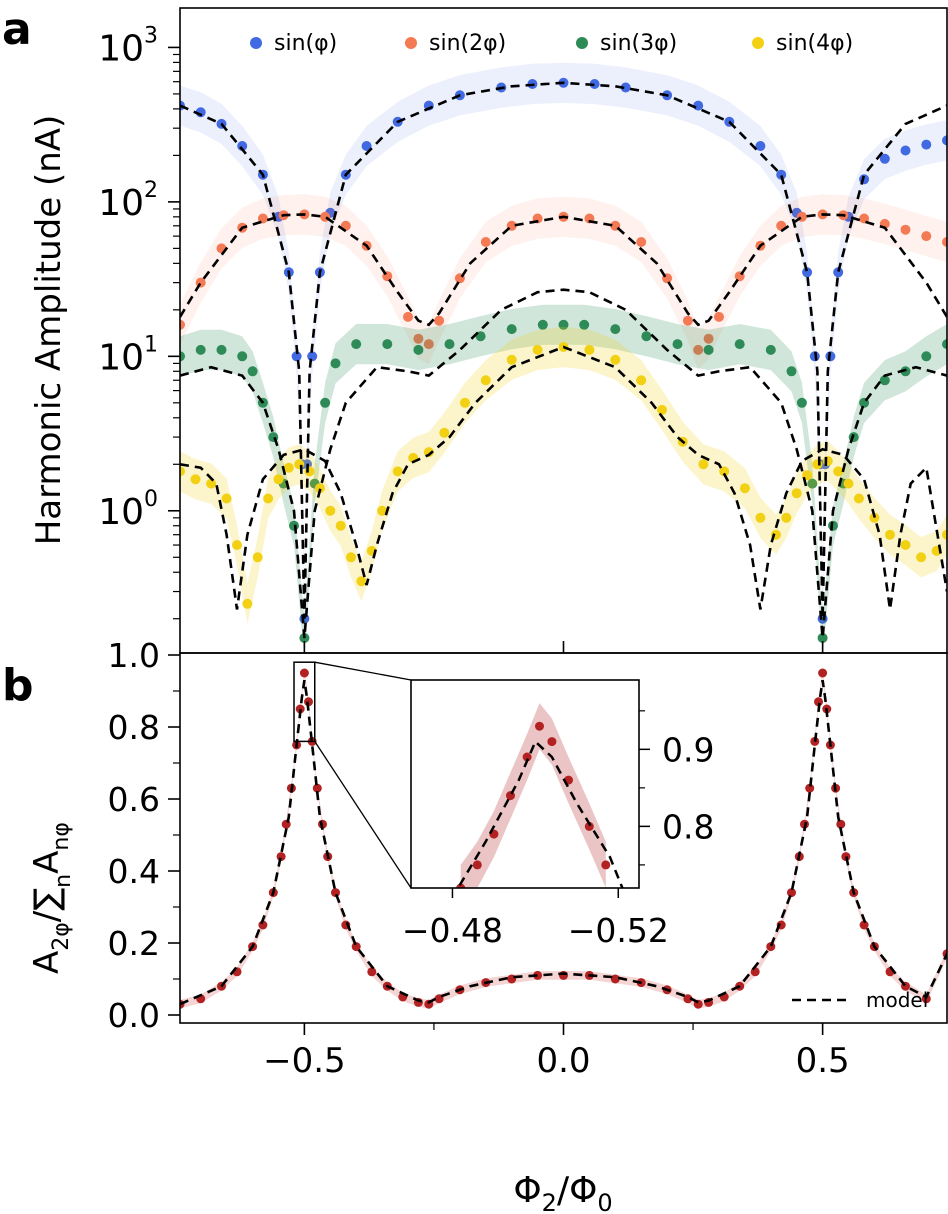  Describe the element at coordinates (618, 930) in the screenshot. I see `inset-x-tick-label: −0.52` at that location.